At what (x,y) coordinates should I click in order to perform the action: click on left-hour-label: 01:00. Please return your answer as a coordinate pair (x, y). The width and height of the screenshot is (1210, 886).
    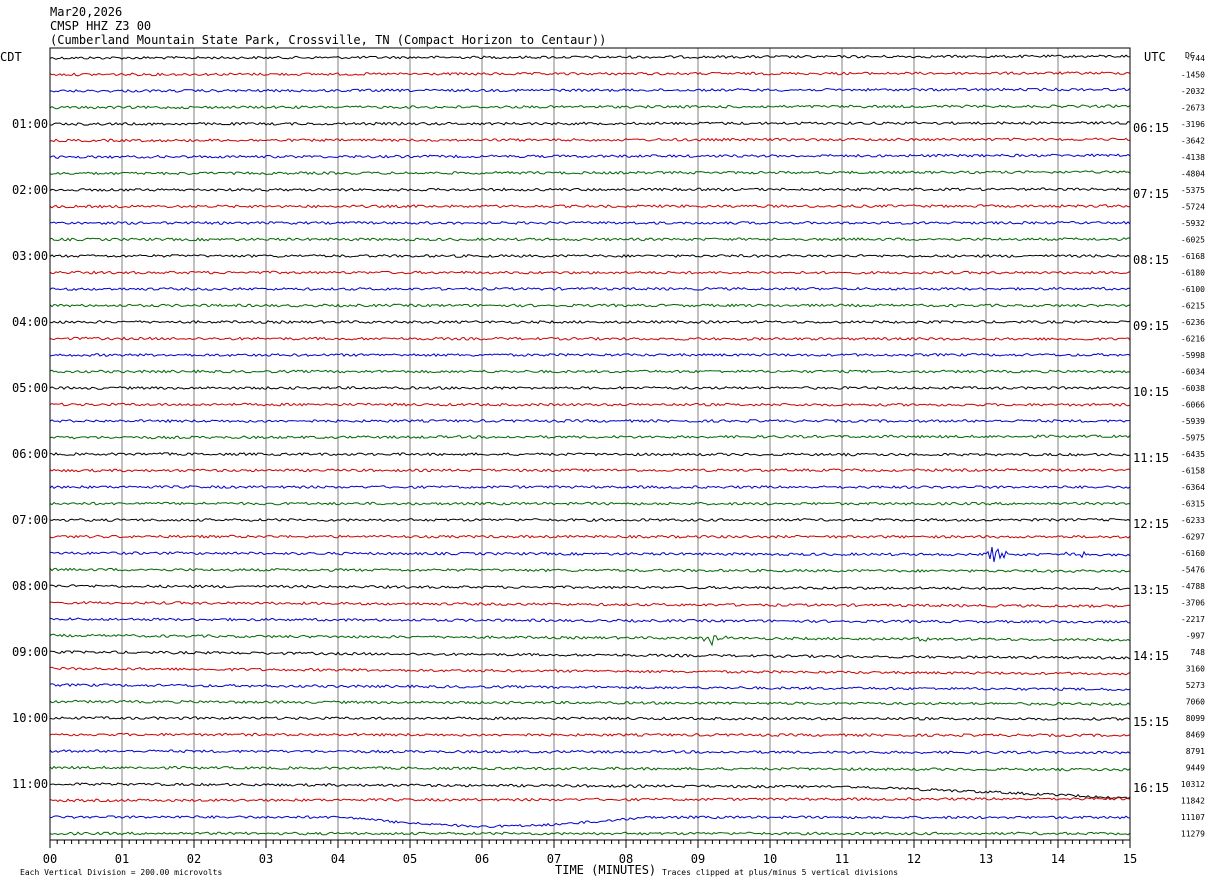
    Looking at the image, I should click on (30, 124).